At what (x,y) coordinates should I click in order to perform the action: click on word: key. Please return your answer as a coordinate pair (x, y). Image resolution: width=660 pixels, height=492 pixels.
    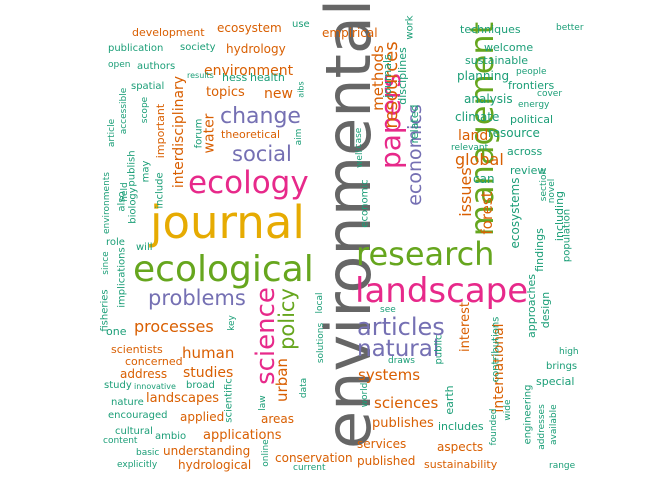
    Looking at the image, I should click on (232, 323).